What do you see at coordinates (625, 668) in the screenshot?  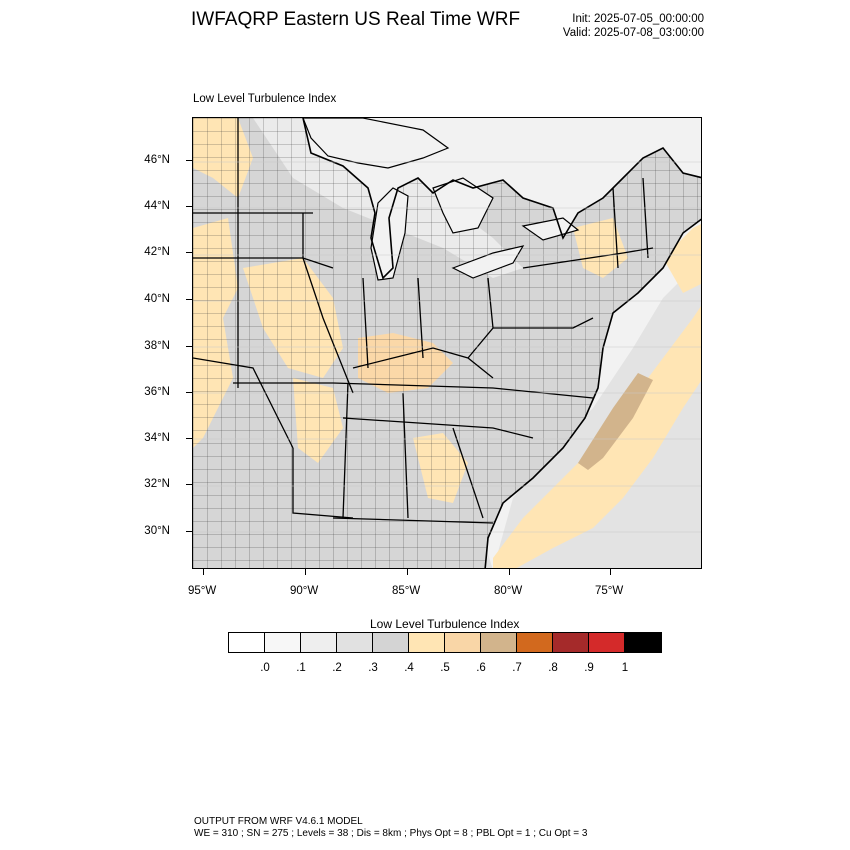 I see `colorbar-label: 1` at bounding box center [625, 668].